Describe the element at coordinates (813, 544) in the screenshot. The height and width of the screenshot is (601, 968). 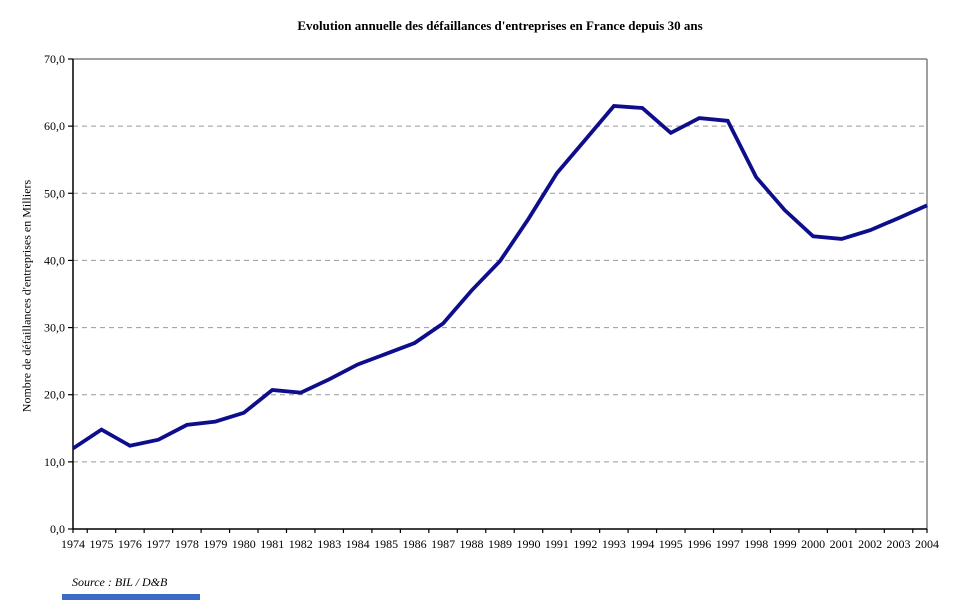
I see `x-tick-label: 2000` at that location.